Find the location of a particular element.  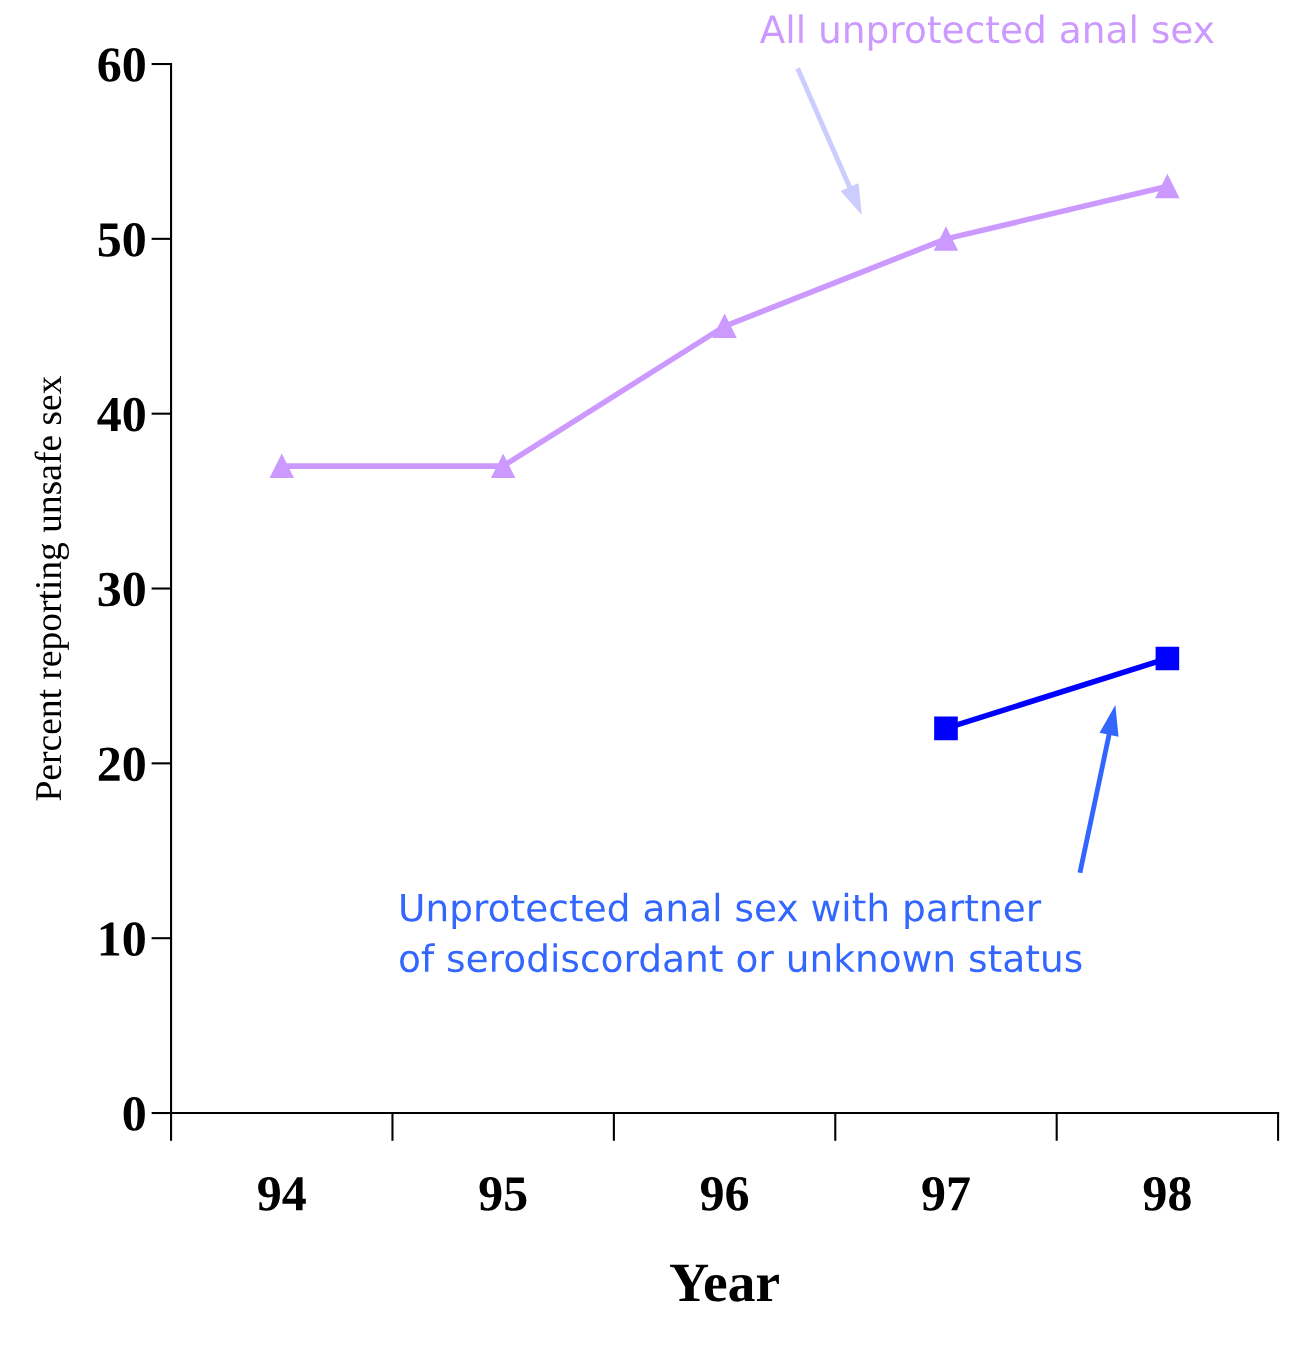

y-axis-title: Percent reporting unsafe sex is located at coordinates (51, 588).